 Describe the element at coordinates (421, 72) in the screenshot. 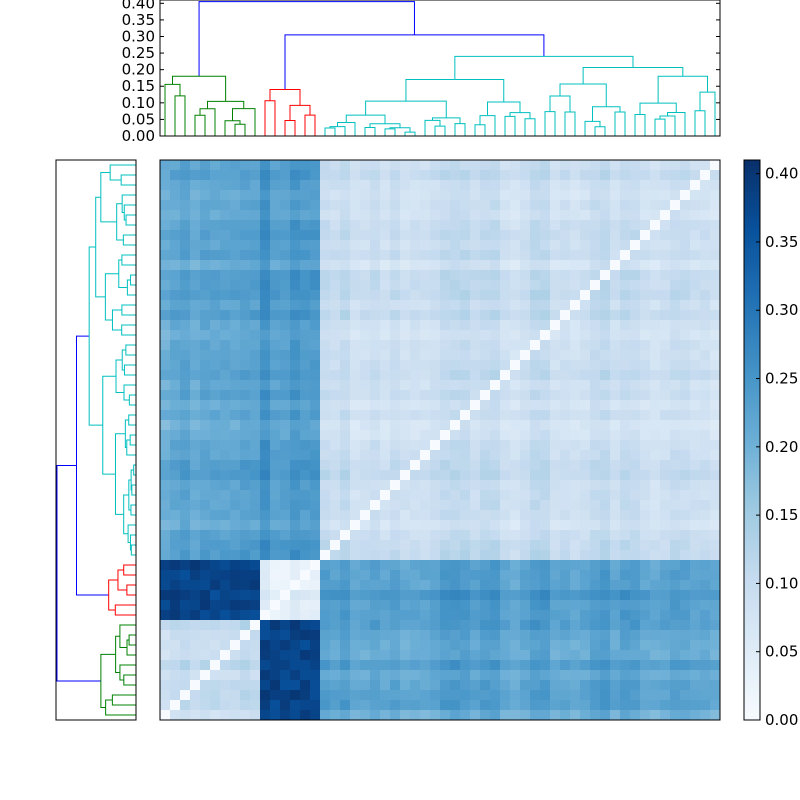

I see `top-dendrogram-y-axis: 0.000.050.100.150.200.250.300.350.40` at that location.